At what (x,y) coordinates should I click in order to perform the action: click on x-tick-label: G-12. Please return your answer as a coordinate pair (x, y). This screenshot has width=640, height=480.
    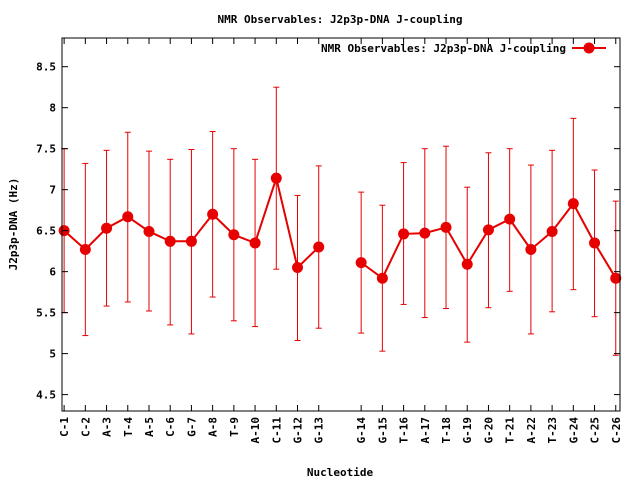
    Looking at the image, I should click on (298, 430).